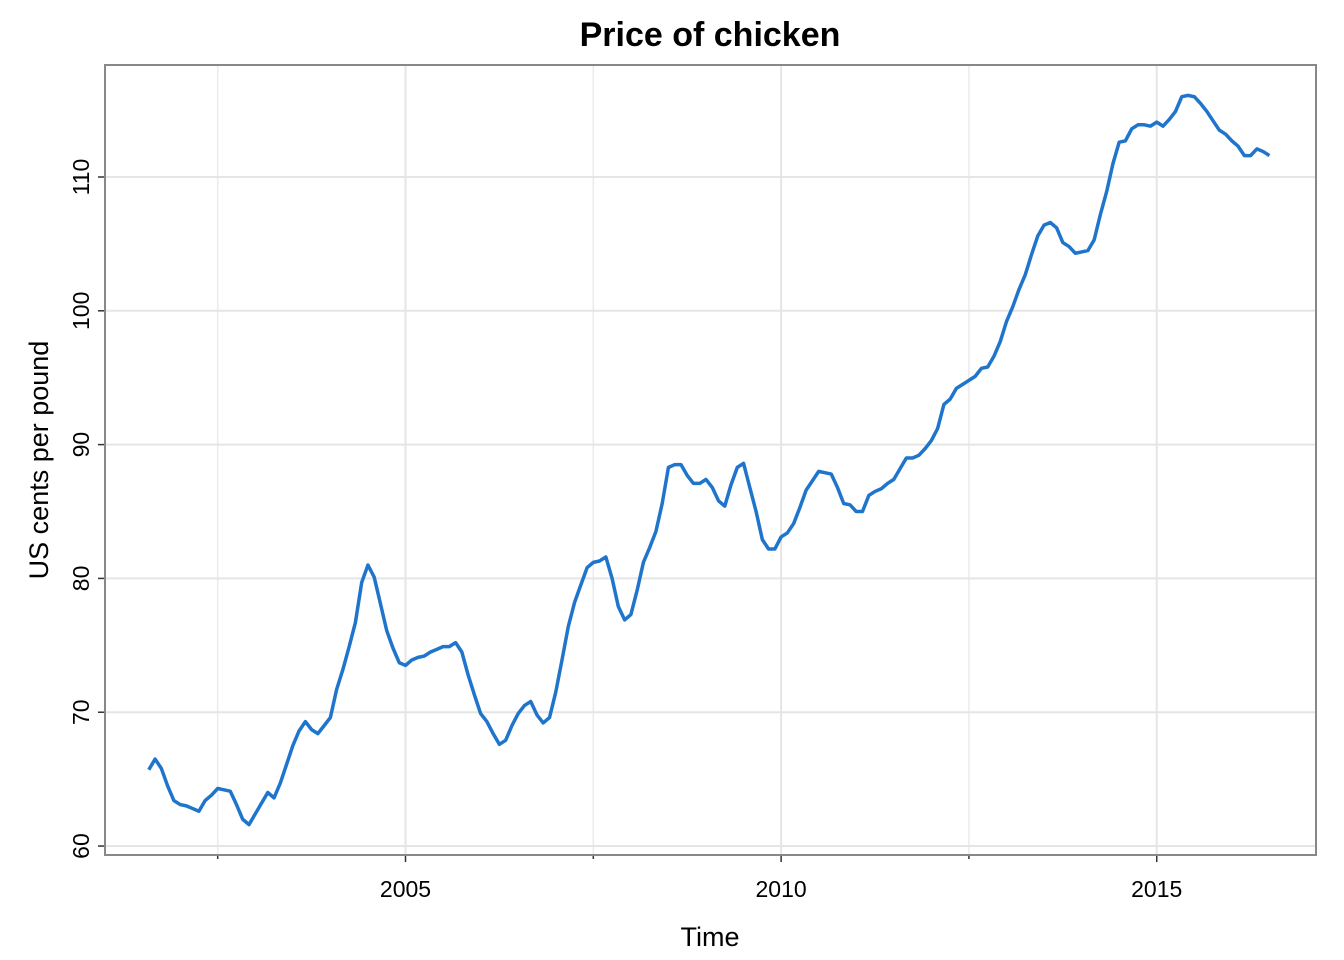  I want to click on y-tick-label: 90, so click(81, 445).